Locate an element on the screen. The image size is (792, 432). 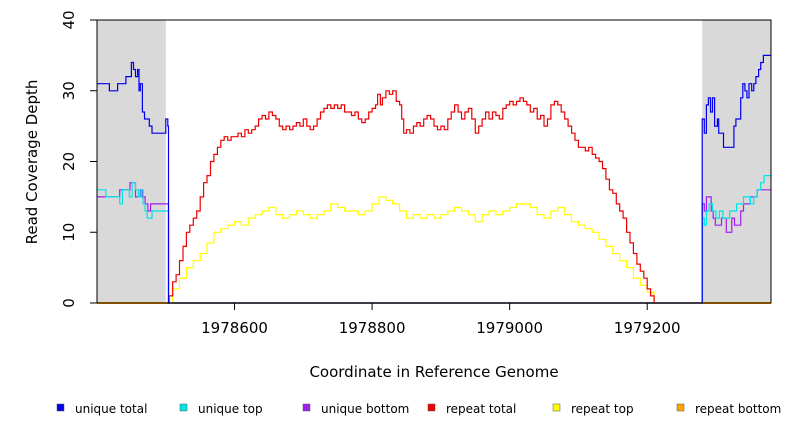
legend-swatch-repeat-top is located at coordinates (556, 407).